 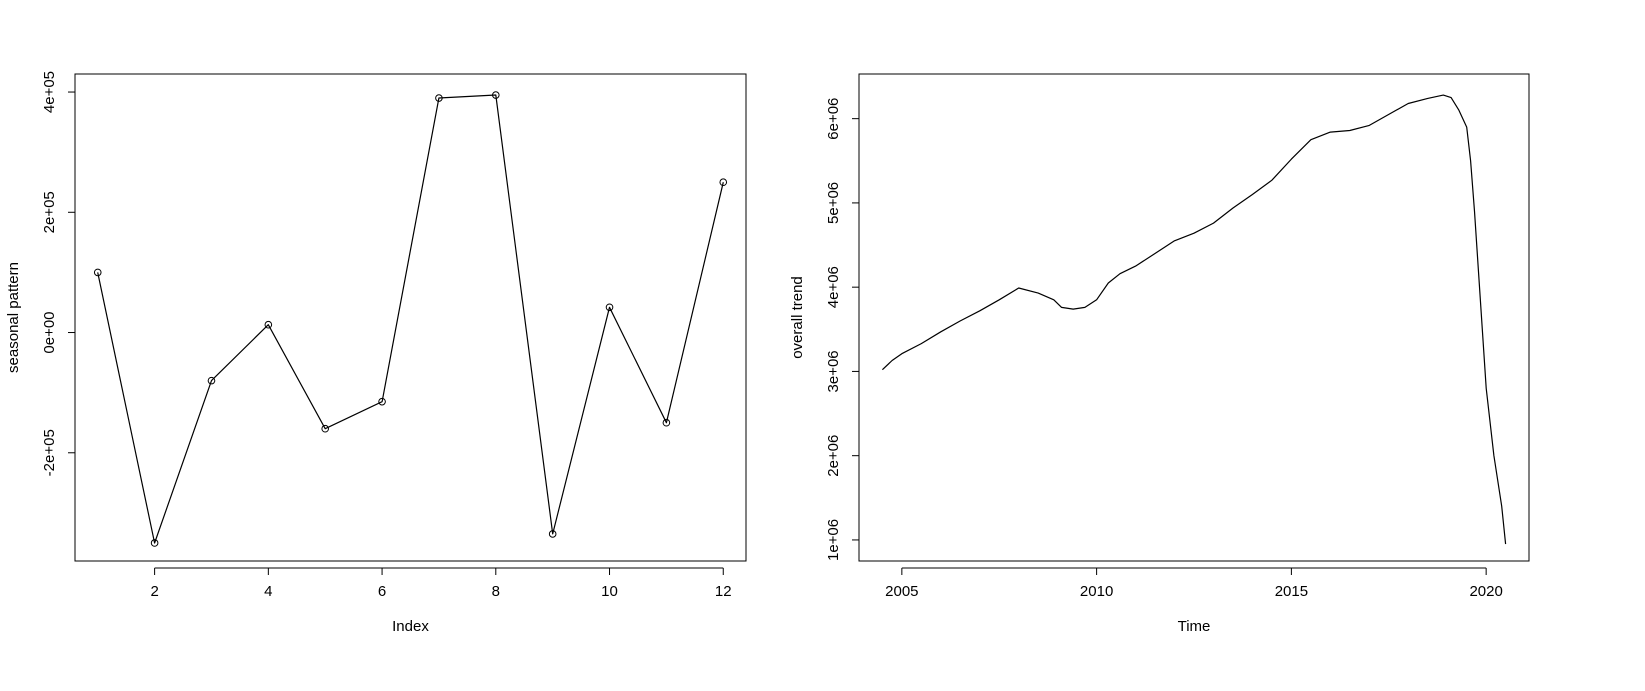 I want to click on y-tick-label: 6e+06, so click(x=833, y=119).